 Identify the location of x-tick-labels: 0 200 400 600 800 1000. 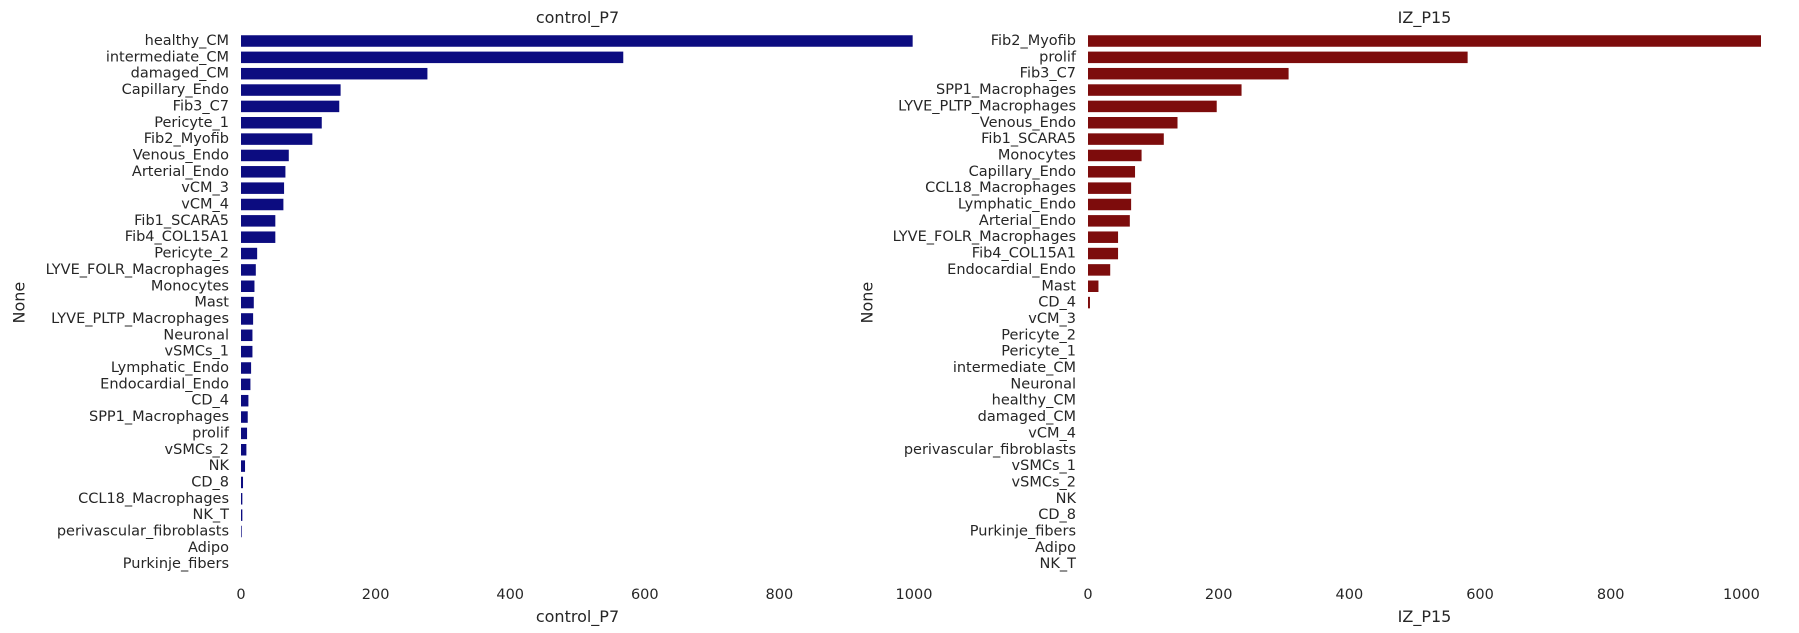
(1421, 595).